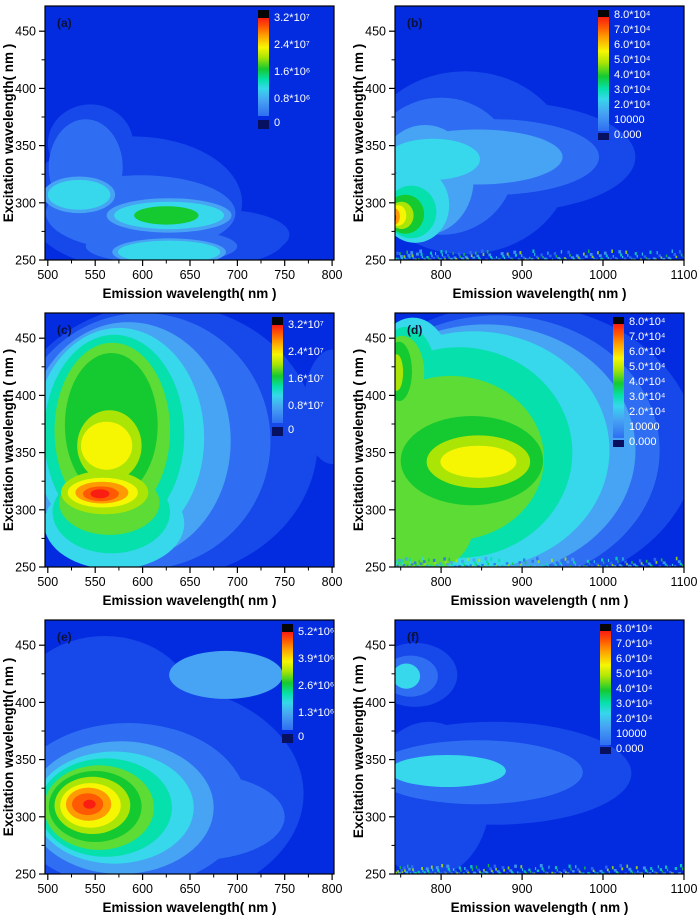 The height and width of the screenshot is (922, 700). Describe the element at coordinates (316, 632) in the screenshot. I see `colorbar-label: 5.2*10⁶` at that location.